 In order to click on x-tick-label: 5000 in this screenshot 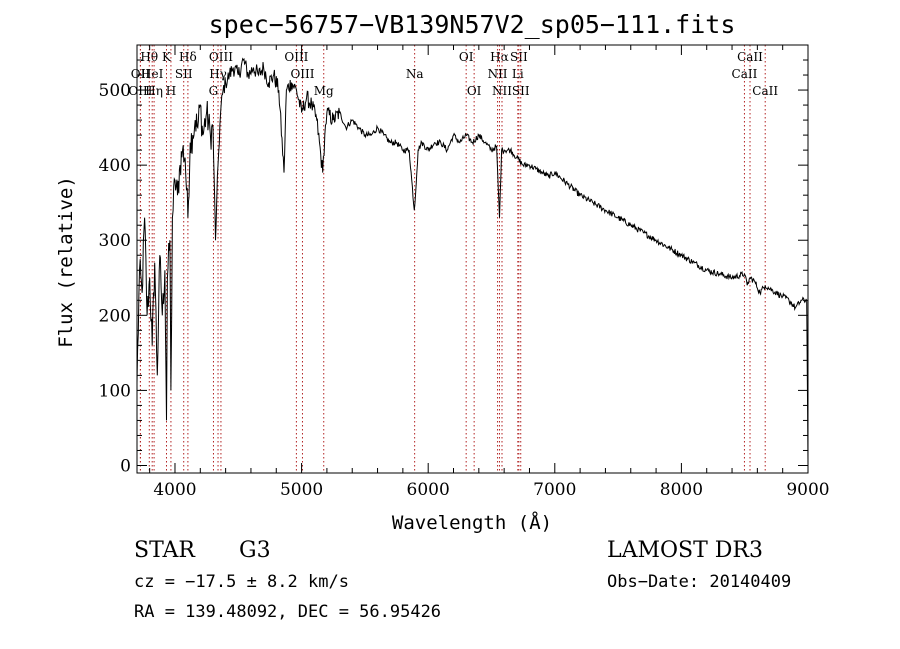, I will do `click(301, 490)`.